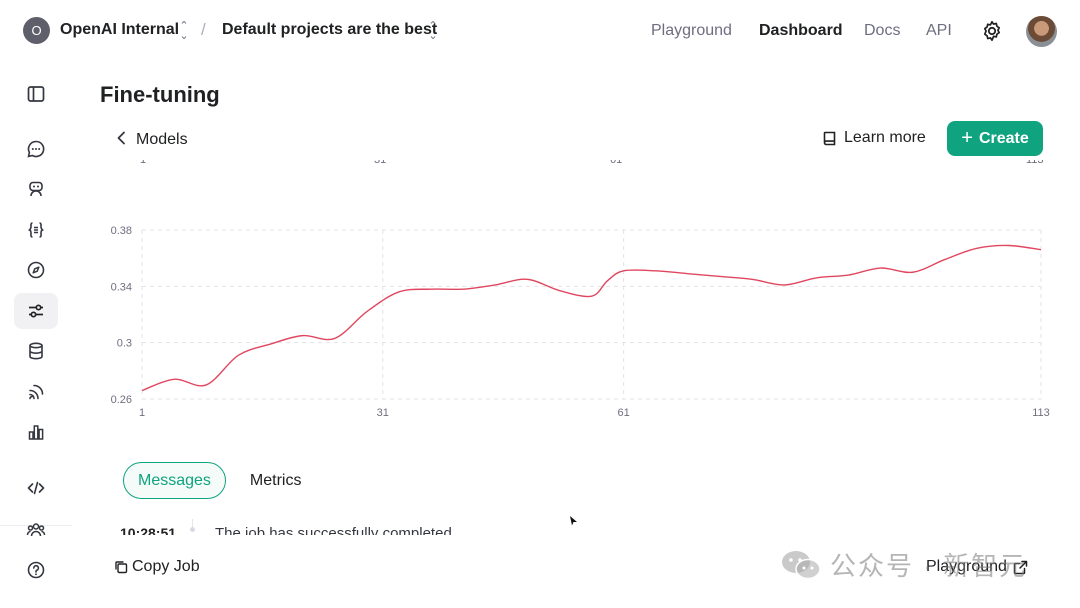 Image resolution: width=1080 pixels, height=608 pixels. What do you see at coordinates (36, 488) in the screenshot?
I see `code-icon` at bounding box center [36, 488].